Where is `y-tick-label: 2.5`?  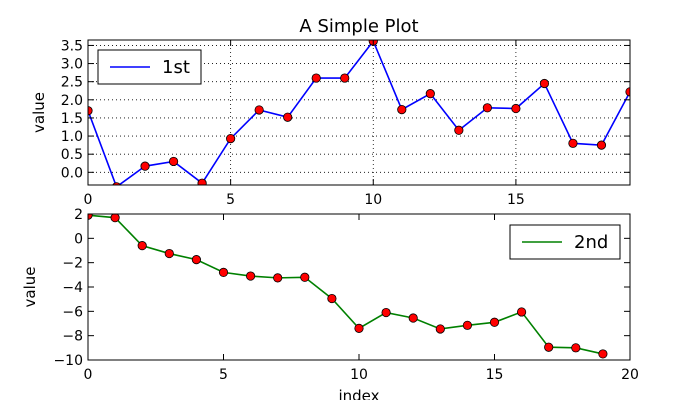 y-tick-label: 2.5 is located at coordinates (72, 83).